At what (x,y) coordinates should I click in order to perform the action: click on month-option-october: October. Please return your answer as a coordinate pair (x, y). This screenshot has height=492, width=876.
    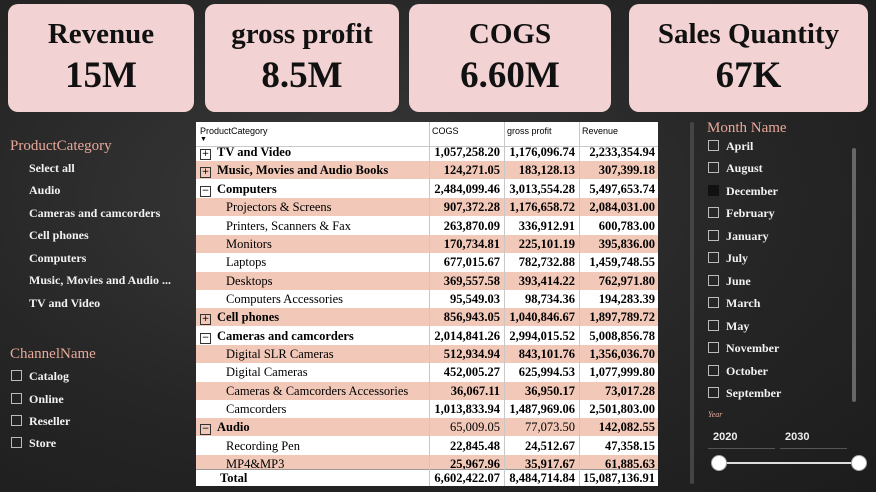
    Looking at the image, I should click on (738, 371).